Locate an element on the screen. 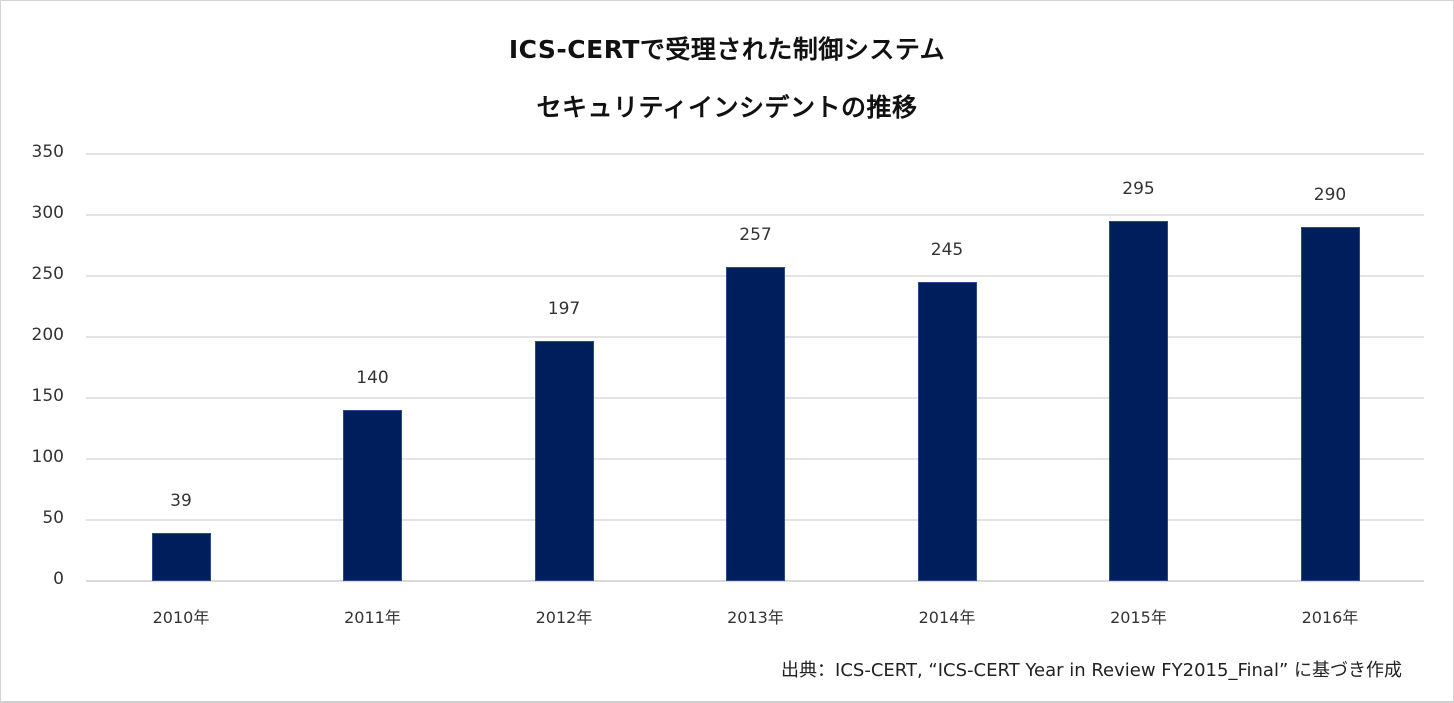 This screenshot has width=1454, height=703. data-label: 140 is located at coordinates (372, 378).